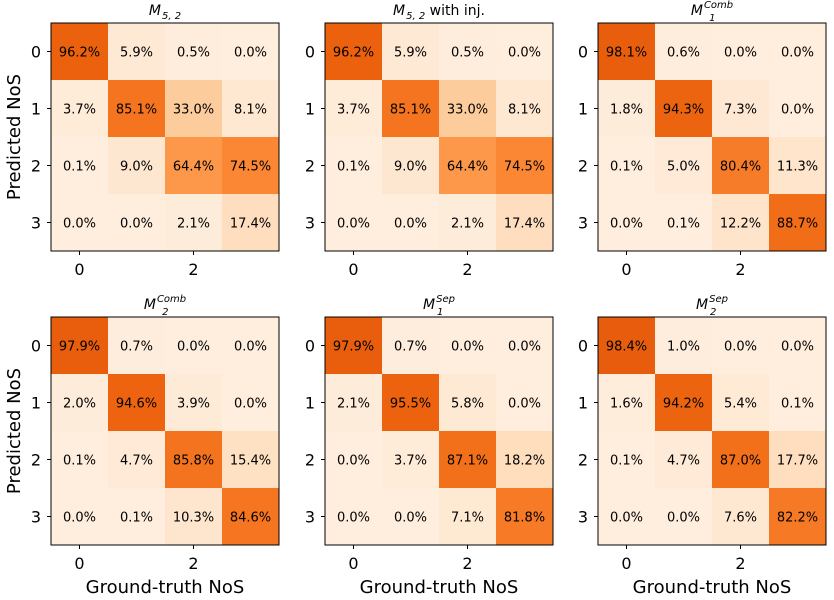 The width and height of the screenshot is (834, 600). I want to click on cell-value-label: 2.0%, so click(79, 404).